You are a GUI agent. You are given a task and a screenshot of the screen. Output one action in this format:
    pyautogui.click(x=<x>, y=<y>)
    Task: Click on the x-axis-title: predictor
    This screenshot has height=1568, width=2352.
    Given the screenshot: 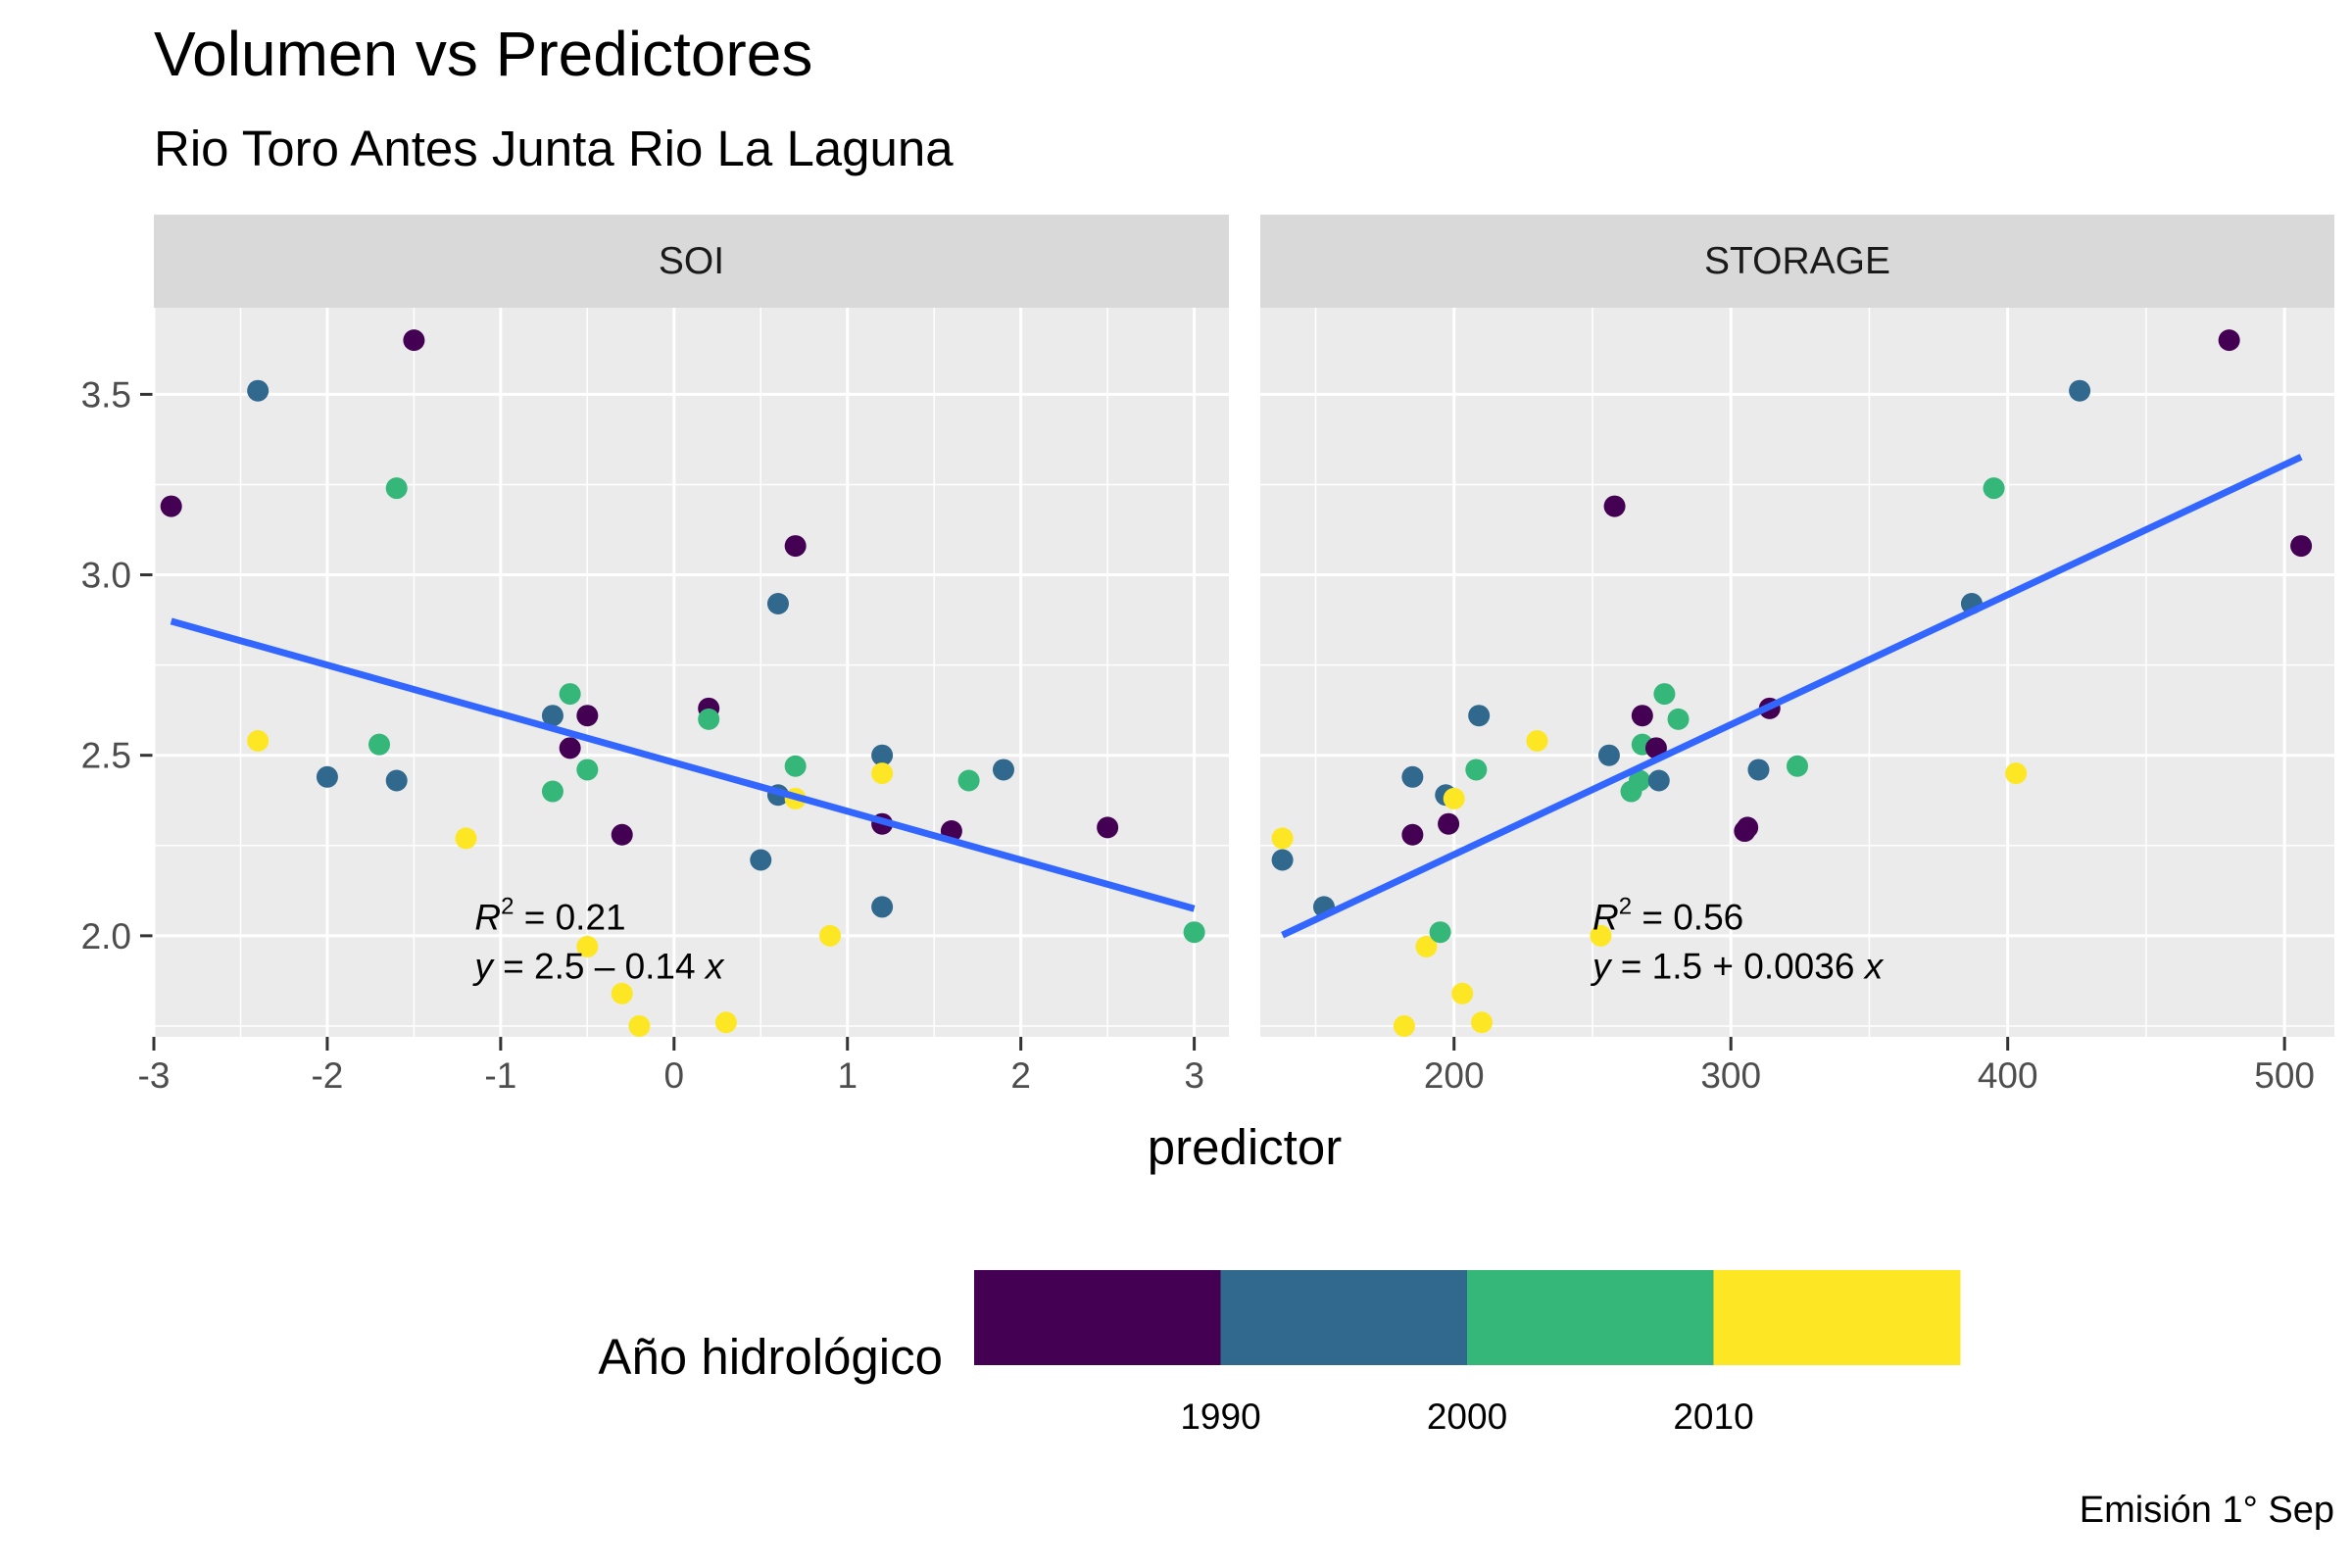 What is the action you would take?
    pyautogui.click(x=1245, y=1147)
    